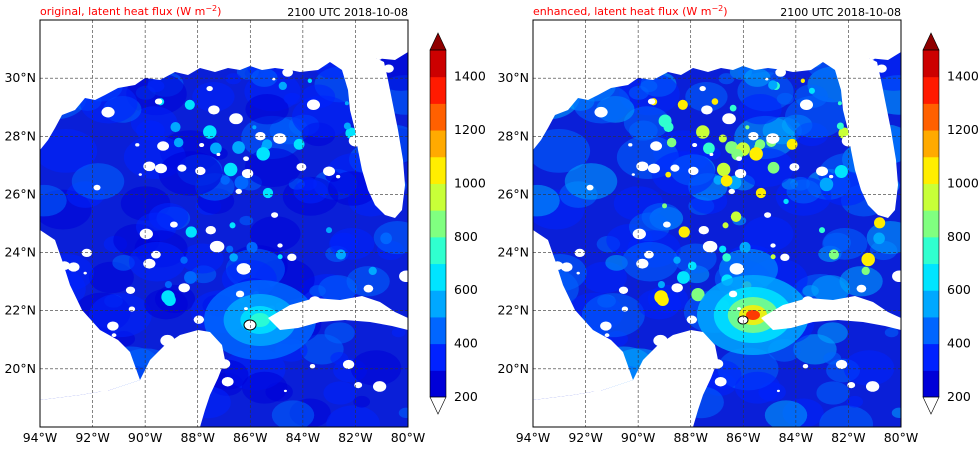 The width and height of the screenshot is (980, 451). Describe the element at coordinates (630, 11) in the screenshot. I see `panel-title: enhanced, latent heat flux (W m−2)` at that location.